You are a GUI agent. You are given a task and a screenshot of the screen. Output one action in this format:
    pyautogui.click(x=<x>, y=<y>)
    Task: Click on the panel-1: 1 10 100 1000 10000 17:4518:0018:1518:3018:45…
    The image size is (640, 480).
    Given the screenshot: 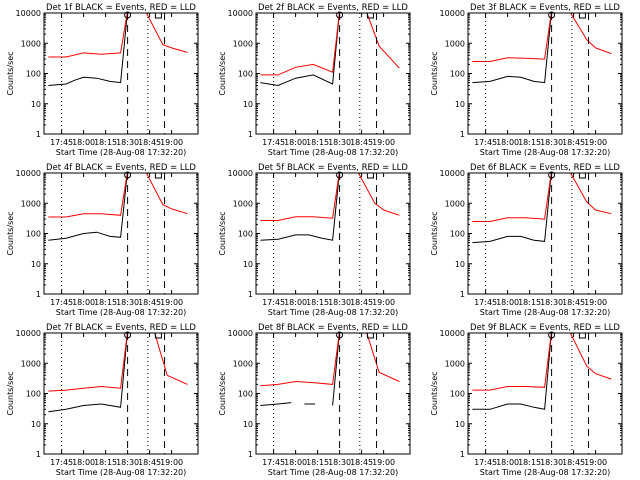 What is the action you would take?
    pyautogui.click(x=102, y=80)
    